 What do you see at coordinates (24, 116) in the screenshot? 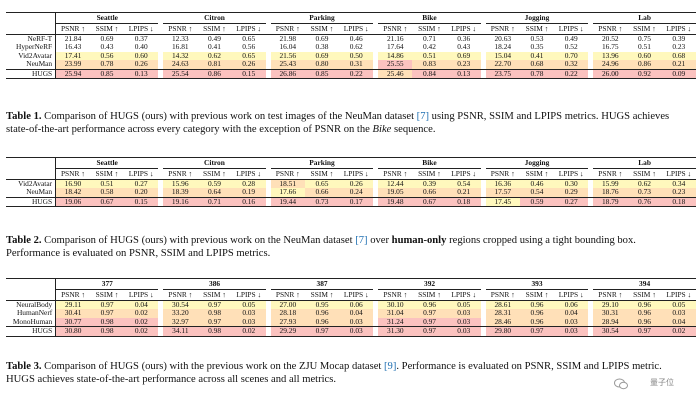
I see `caption-label: Table 1.` at bounding box center [24, 116].